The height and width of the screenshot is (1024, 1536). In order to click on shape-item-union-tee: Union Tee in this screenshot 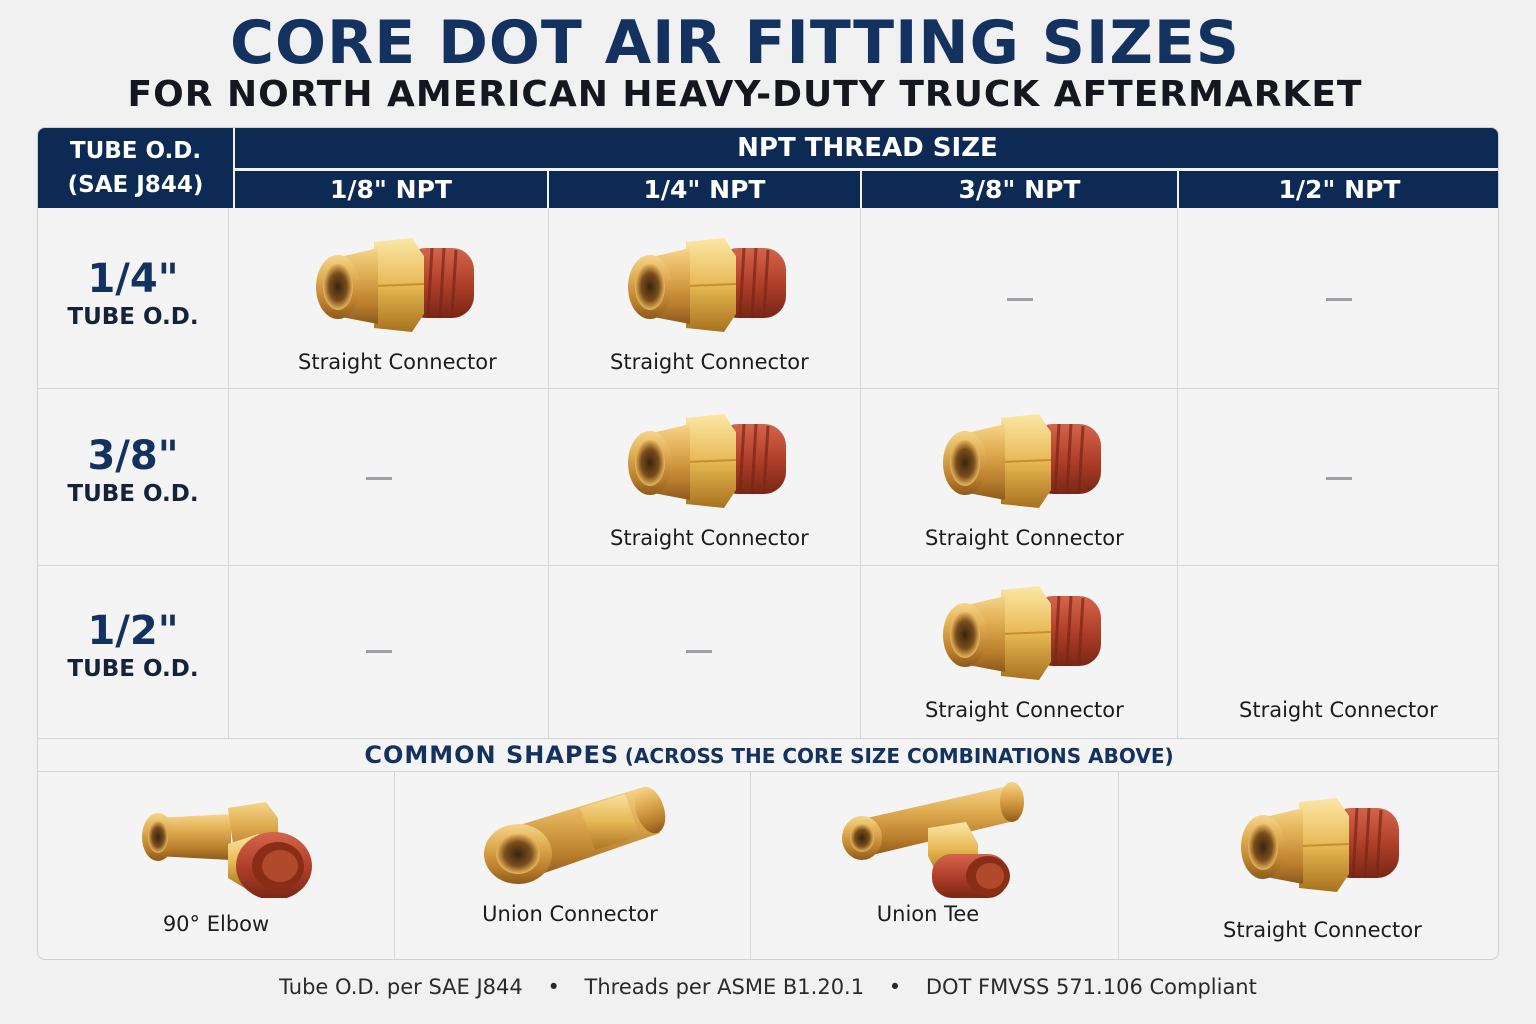, I will do `click(928, 852)`.